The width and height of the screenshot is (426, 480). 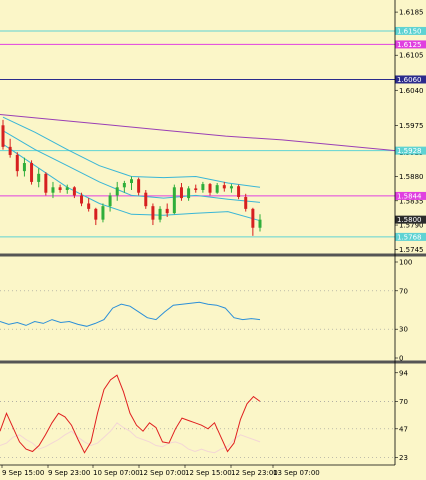 I want to click on stochastic-tick-label: 47, so click(x=403, y=429).